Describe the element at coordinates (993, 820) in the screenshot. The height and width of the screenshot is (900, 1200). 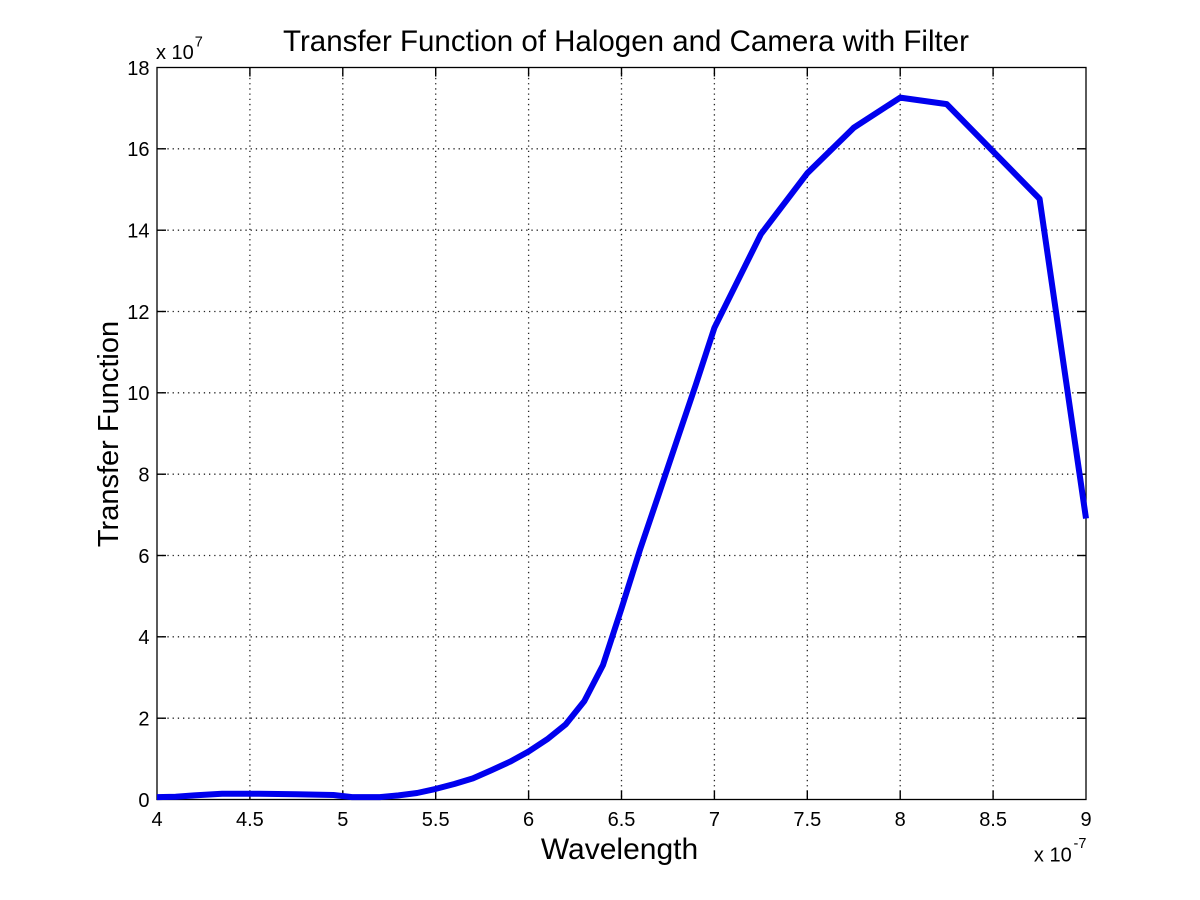
I see `svg-text: 8.5` at that location.